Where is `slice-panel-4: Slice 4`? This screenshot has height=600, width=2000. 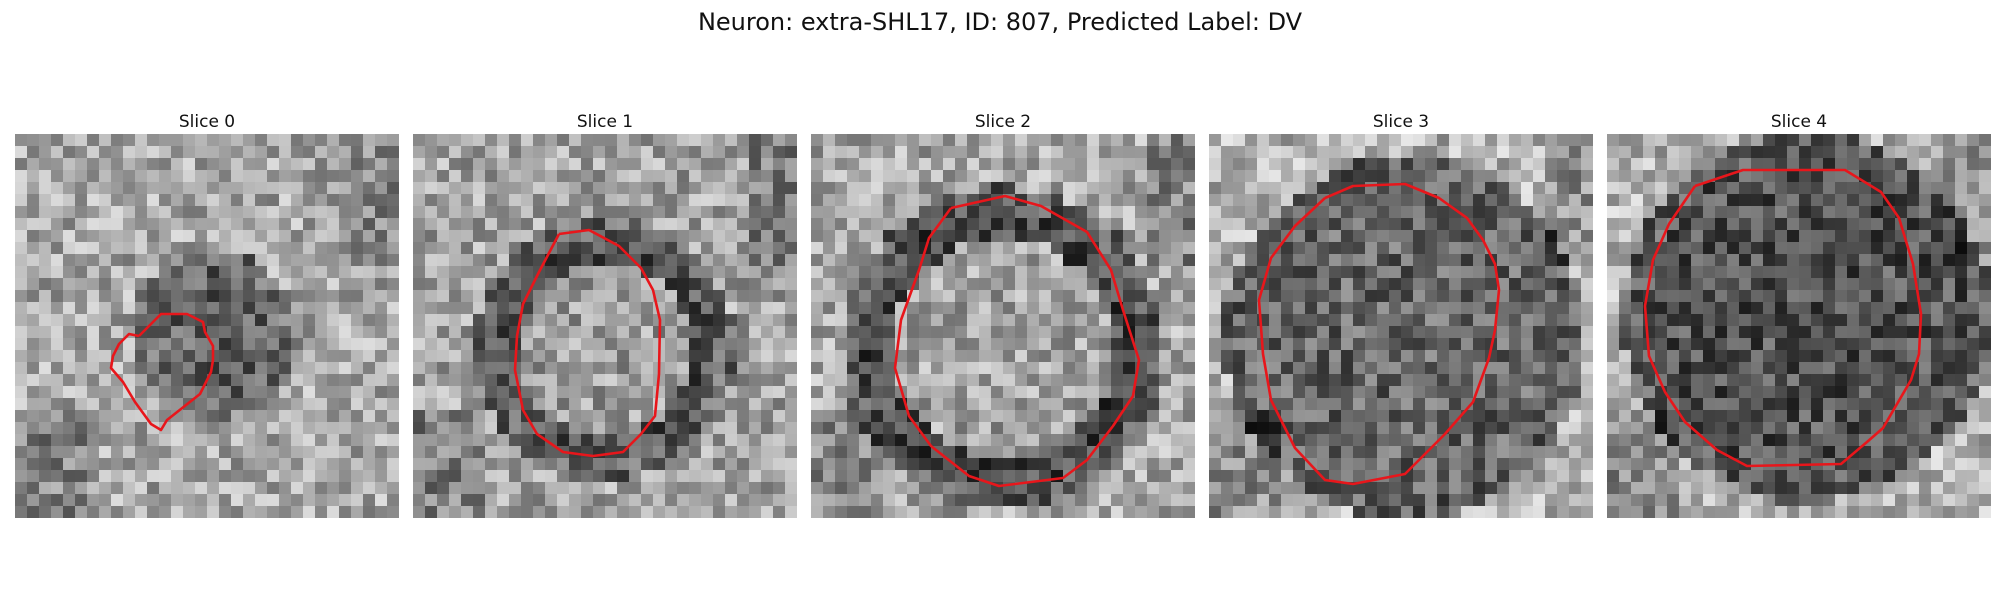
slice-panel-4: Slice 4 is located at coordinates (1799, 314).